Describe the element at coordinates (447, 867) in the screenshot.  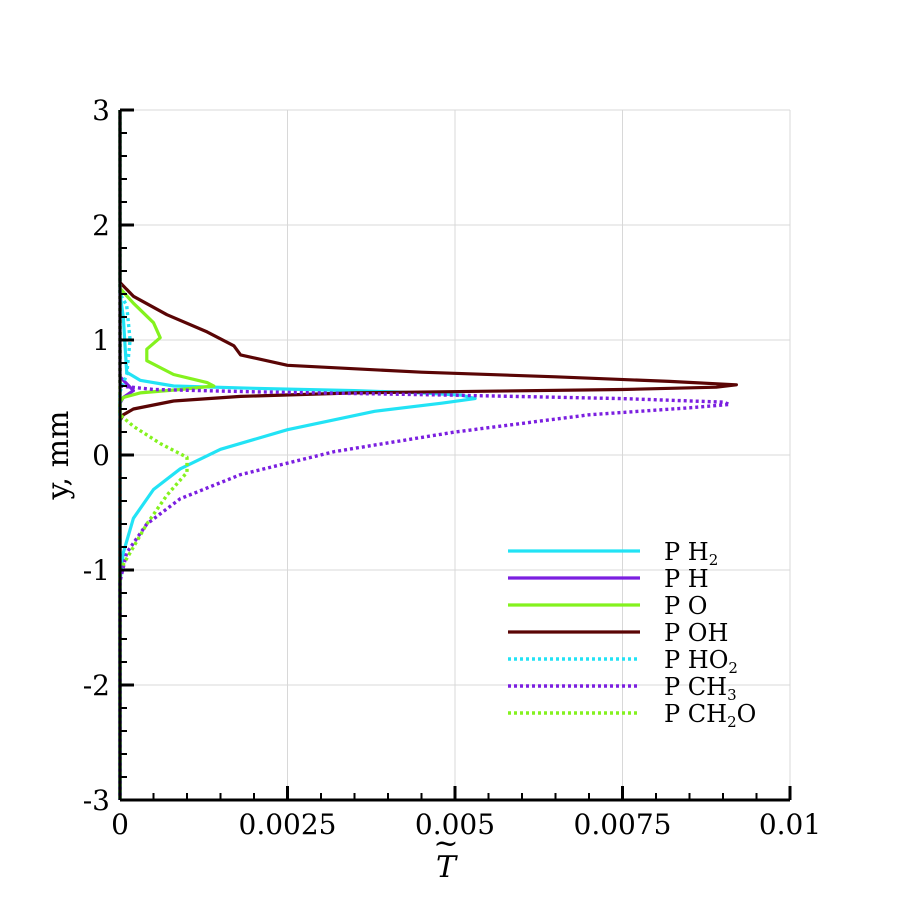
I see `x-axis-label: T` at that location.